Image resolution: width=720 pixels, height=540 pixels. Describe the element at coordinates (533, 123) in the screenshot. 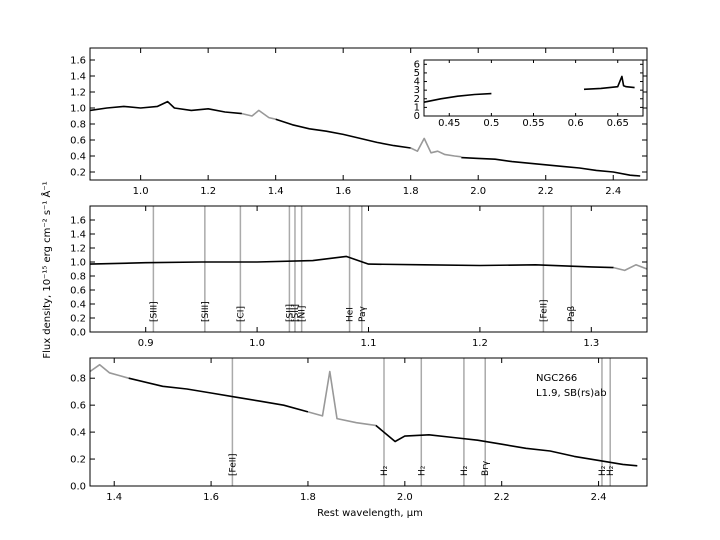

I see `x-tick-label: 0.55` at that location.